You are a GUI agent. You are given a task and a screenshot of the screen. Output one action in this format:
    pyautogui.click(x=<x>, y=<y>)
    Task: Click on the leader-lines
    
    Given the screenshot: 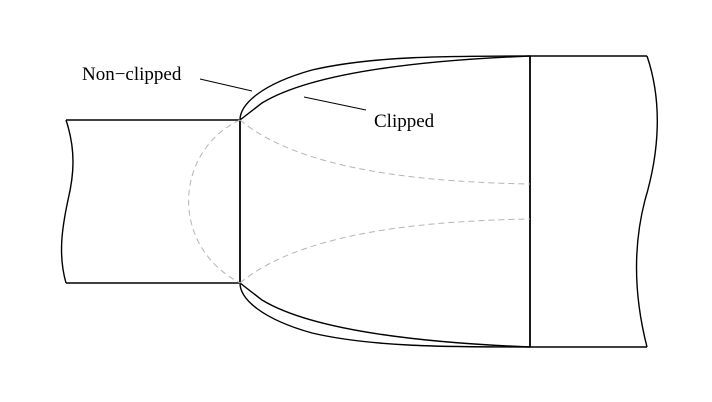 What is the action you would take?
    pyautogui.click(x=283, y=94)
    